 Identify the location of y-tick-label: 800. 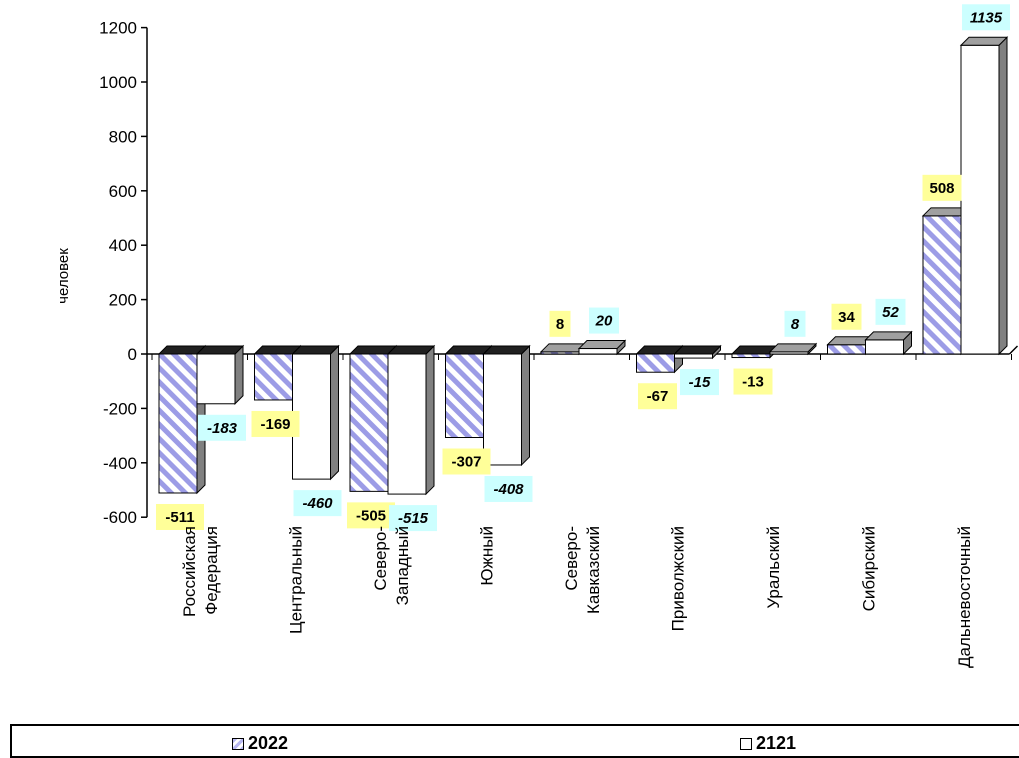
(123, 136).